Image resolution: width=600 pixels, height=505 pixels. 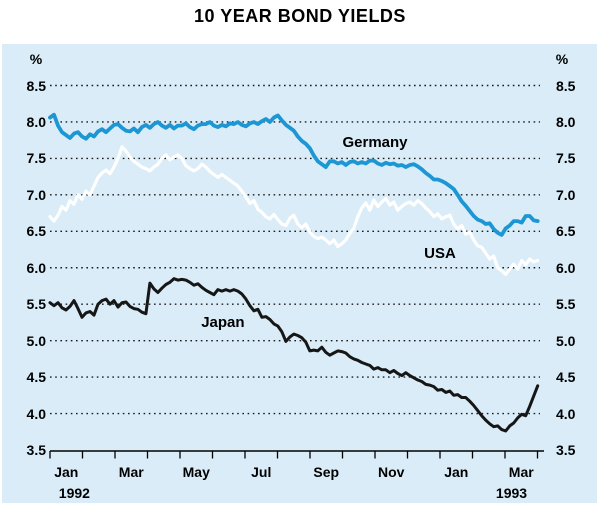 What do you see at coordinates (566, 158) in the screenshot?
I see `y-axis-label-right: 7.5` at bounding box center [566, 158].